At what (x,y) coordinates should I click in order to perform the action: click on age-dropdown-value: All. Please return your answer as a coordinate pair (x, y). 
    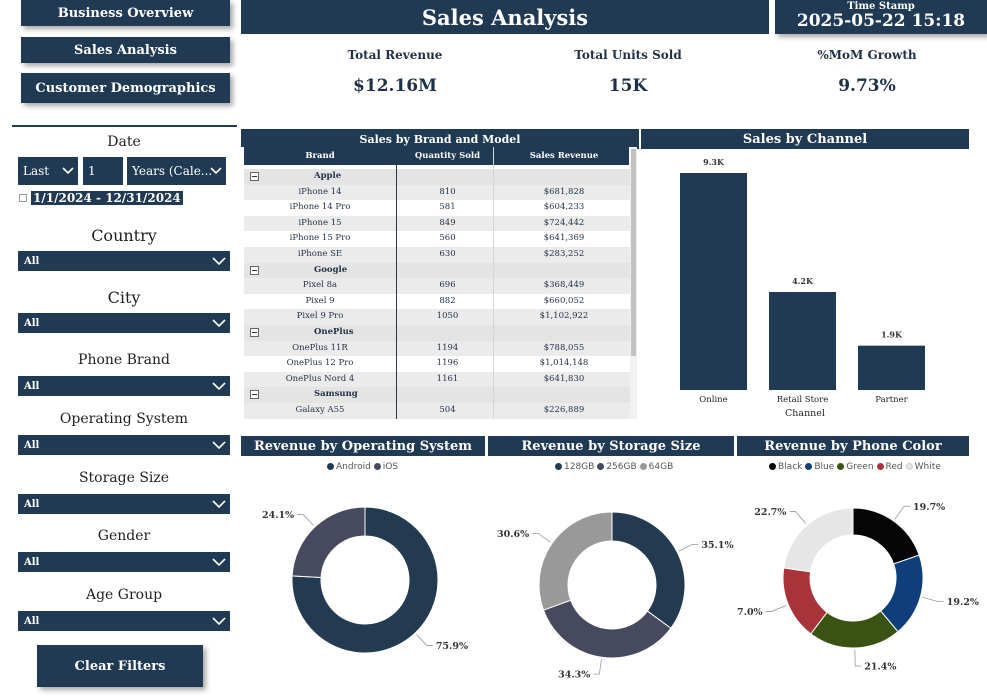
    Looking at the image, I should click on (32, 621).